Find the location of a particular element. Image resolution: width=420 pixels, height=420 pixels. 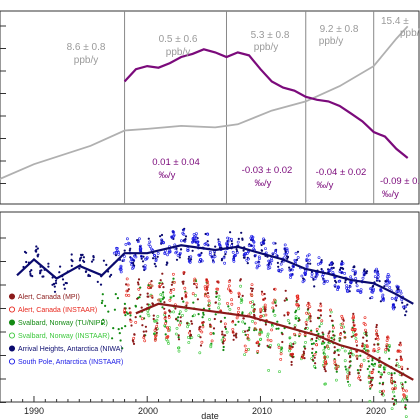

annotation-gray-4-value: 9.2 ± 0.8 is located at coordinates (339, 29).